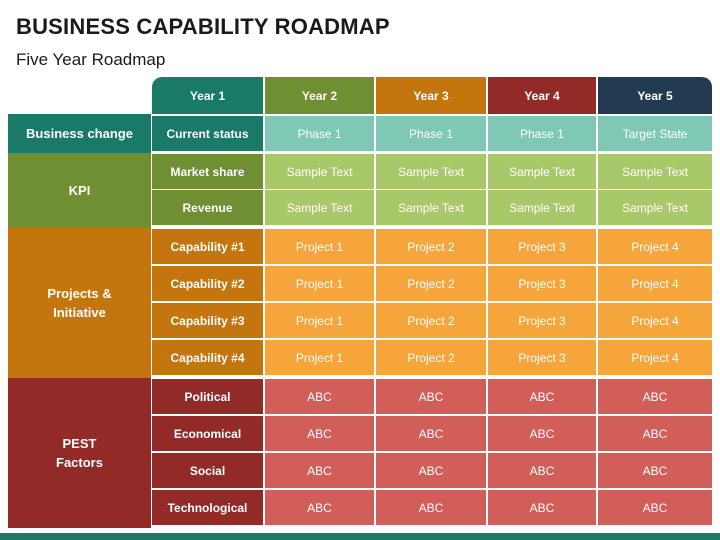 Image resolution: width=720 pixels, height=540 pixels. What do you see at coordinates (655, 396) in the screenshot?
I see `cell-political-y5: ABC` at bounding box center [655, 396].